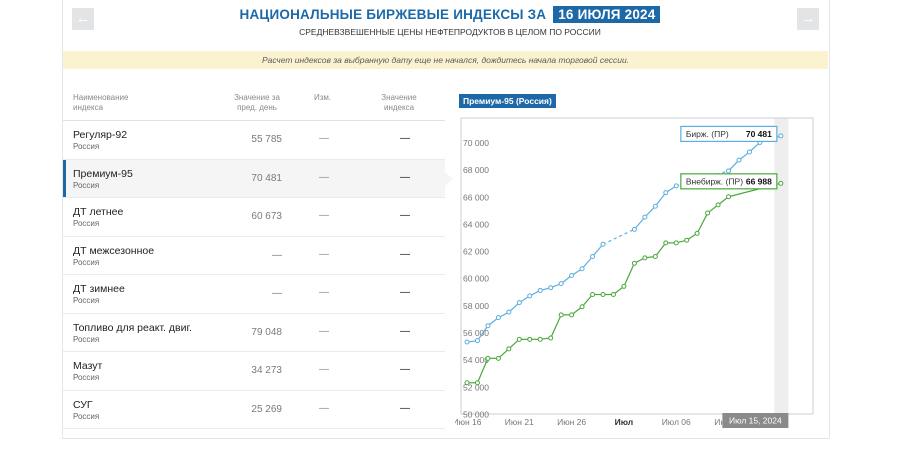  I want to click on index-name: СУГ, so click(83, 404).